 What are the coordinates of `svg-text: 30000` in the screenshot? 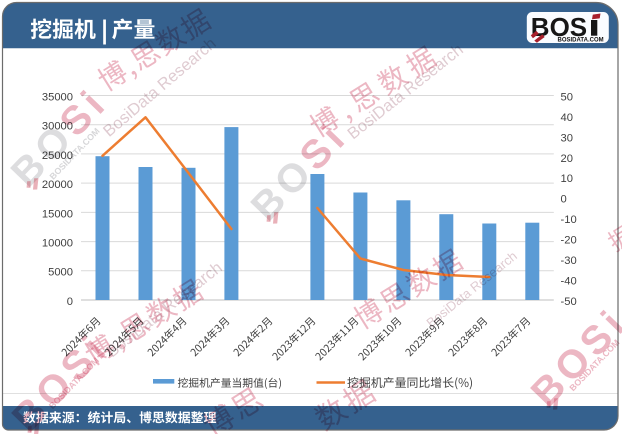 It's located at (57, 127).